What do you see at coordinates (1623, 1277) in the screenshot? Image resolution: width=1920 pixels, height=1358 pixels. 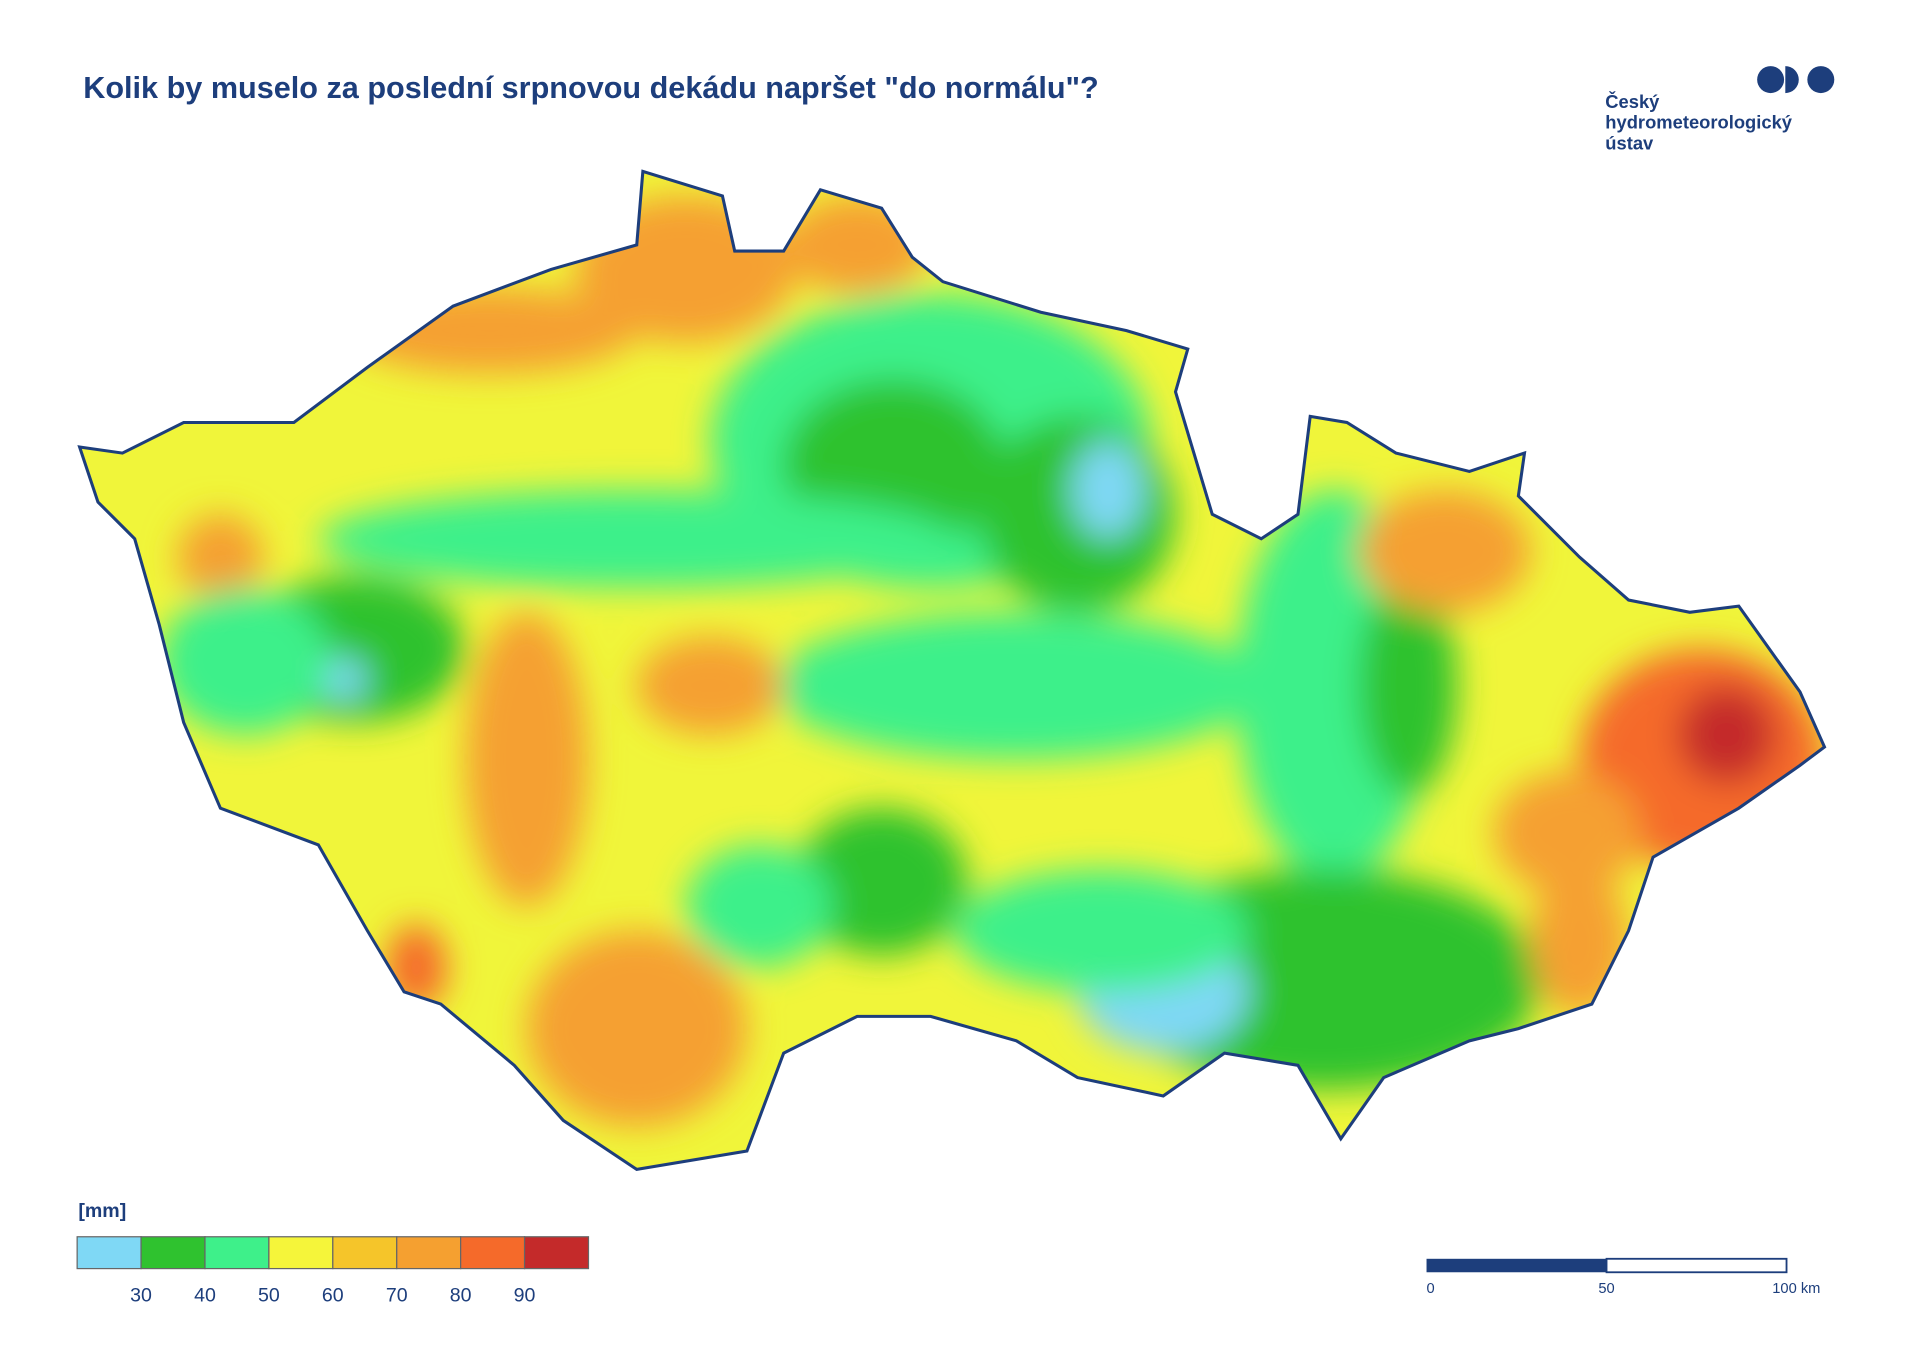 I see `scale-bar: 0 50 100 km` at bounding box center [1623, 1277].